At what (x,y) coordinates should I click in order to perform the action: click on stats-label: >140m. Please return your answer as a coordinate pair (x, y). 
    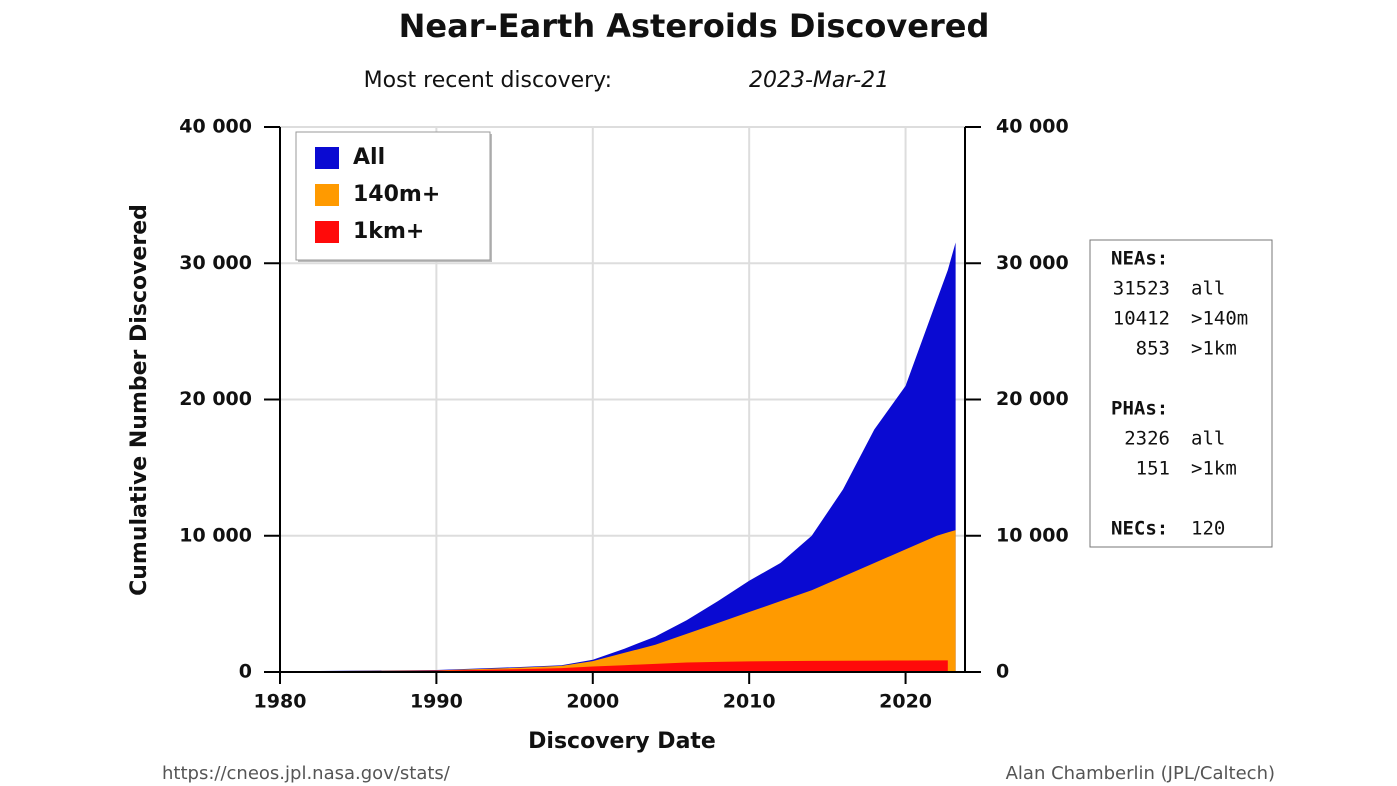
    Looking at the image, I should click on (1219, 319).